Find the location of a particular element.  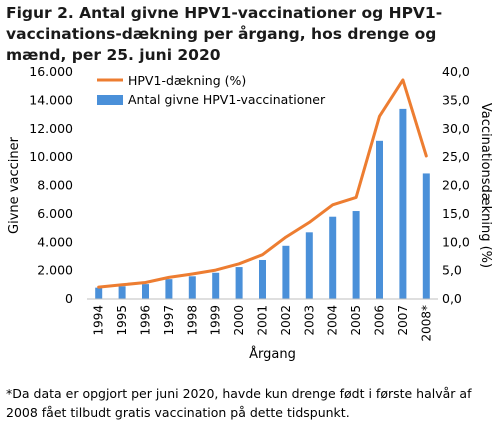

bar-2002 is located at coordinates (286, 272).